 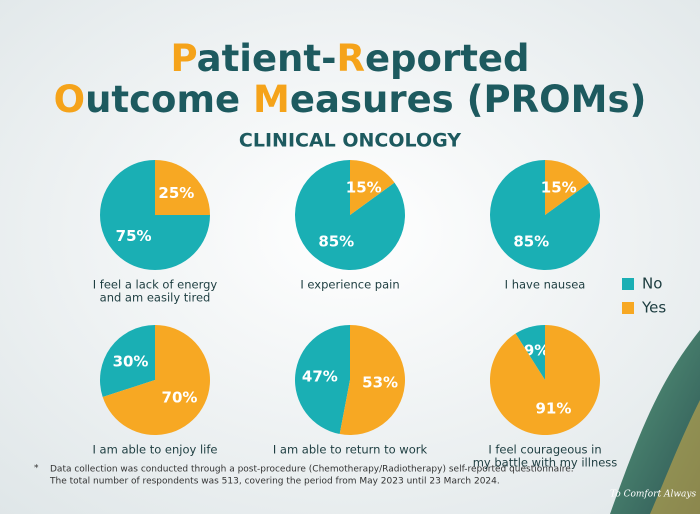 What do you see at coordinates (350, 450) in the screenshot?
I see `chart-caption: I am able to return to work` at bounding box center [350, 450].